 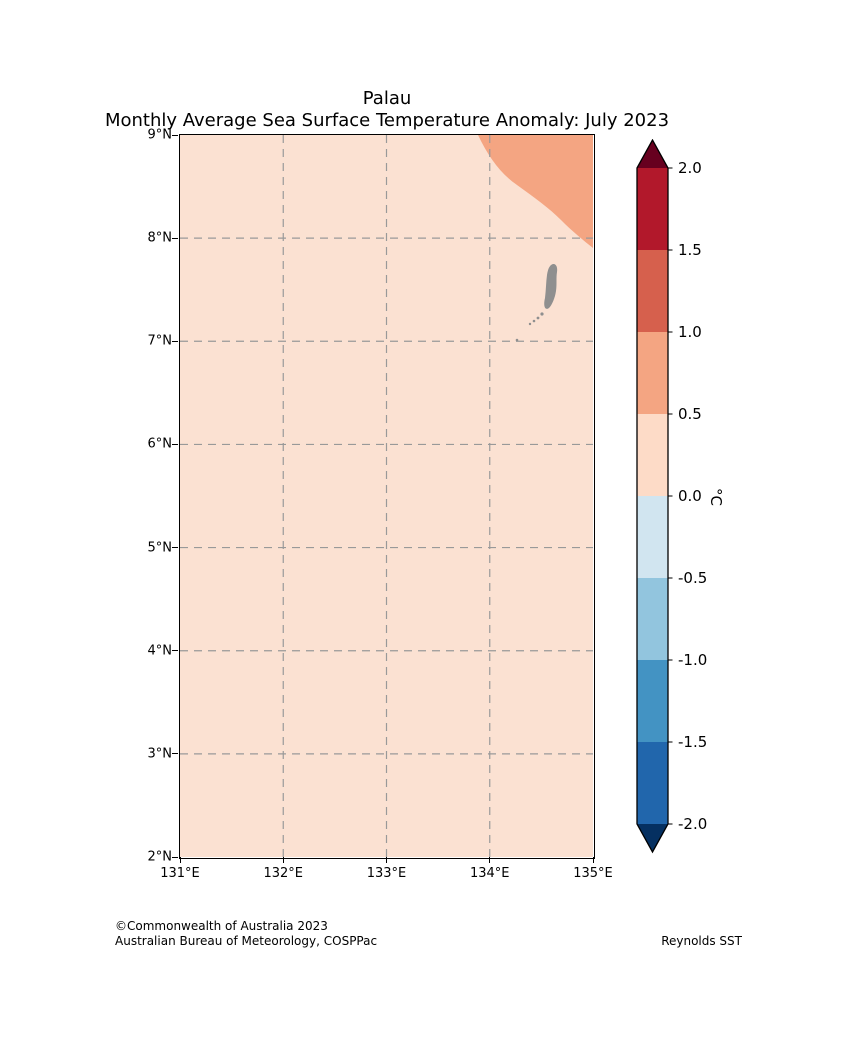 What do you see at coordinates (693, 660) in the screenshot?
I see `colorbar-tick-label: -1.0` at bounding box center [693, 660].